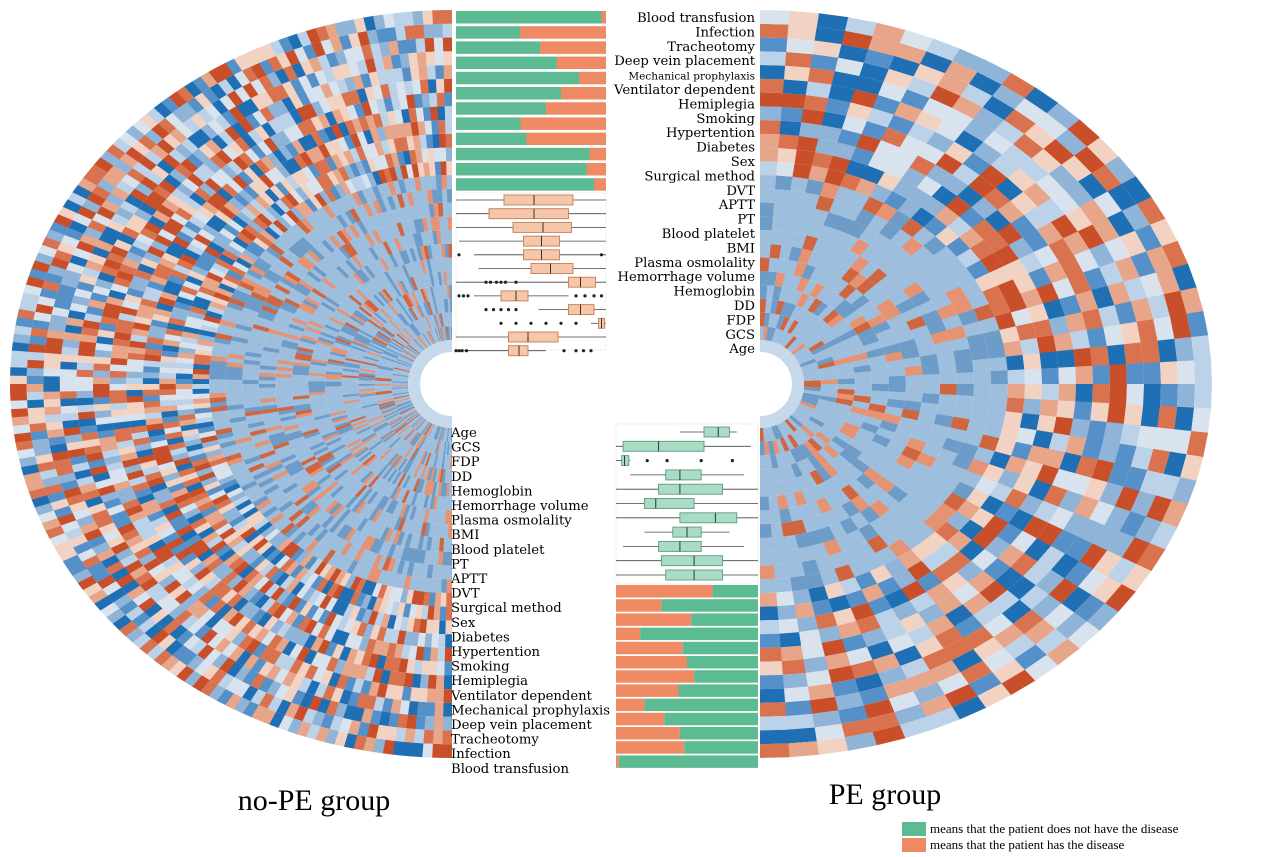 The height and width of the screenshot is (857, 1264). Describe the element at coordinates (649, 648) in the screenshot. I see `bottom-bar-disease` at that location.